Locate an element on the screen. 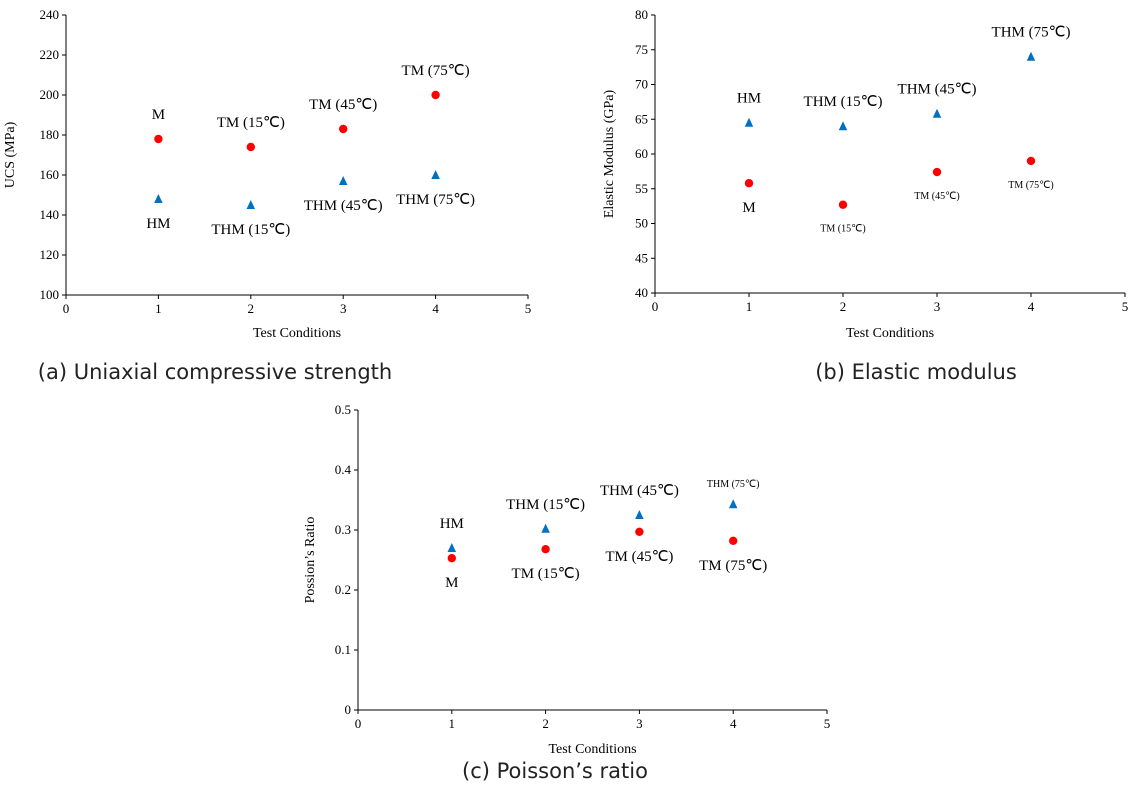 The width and height of the screenshot is (1137, 800). y-tick-label: 160 is located at coordinates (50, 174).